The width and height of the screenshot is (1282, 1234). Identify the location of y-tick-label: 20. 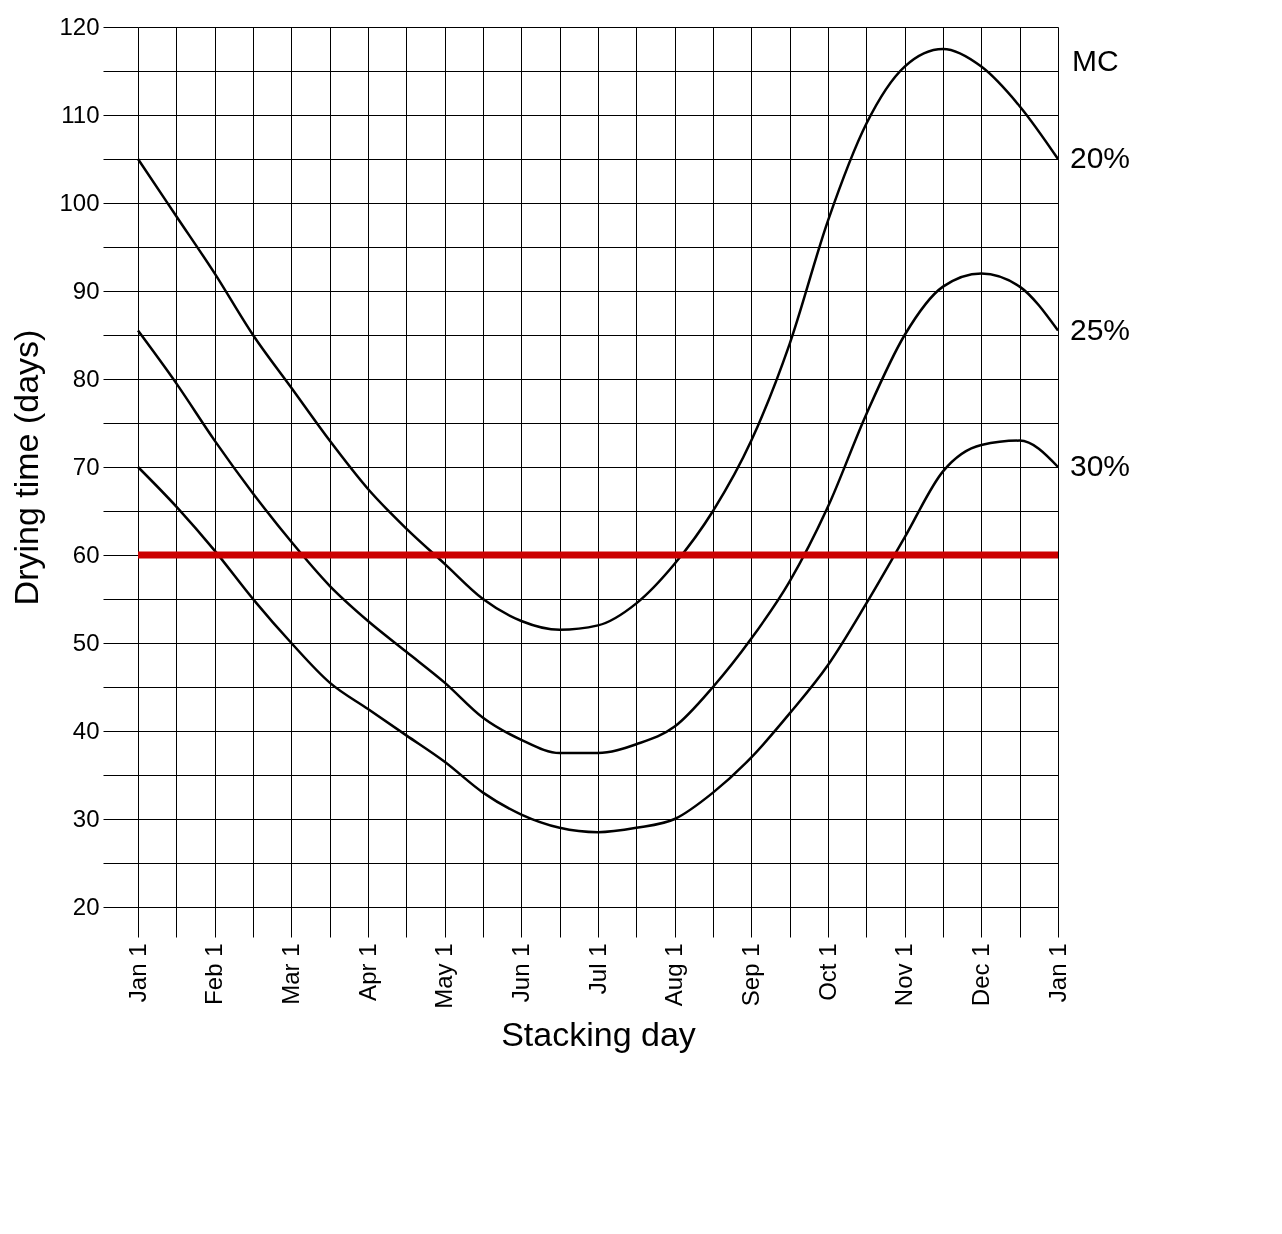
(86, 906).